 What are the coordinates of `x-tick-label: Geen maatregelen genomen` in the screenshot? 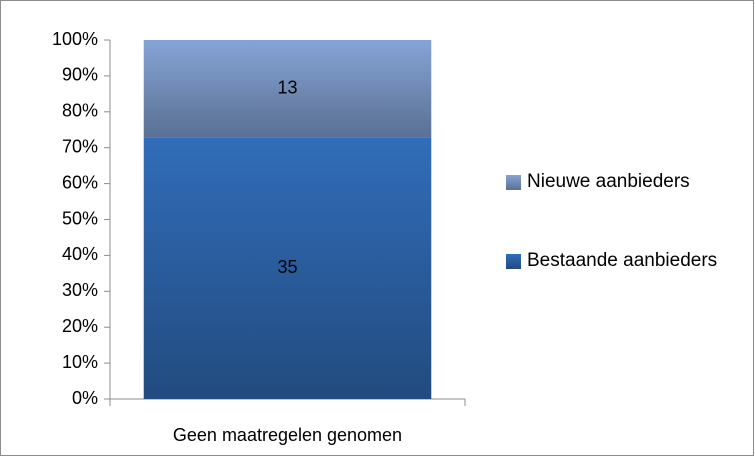 It's located at (287, 435).